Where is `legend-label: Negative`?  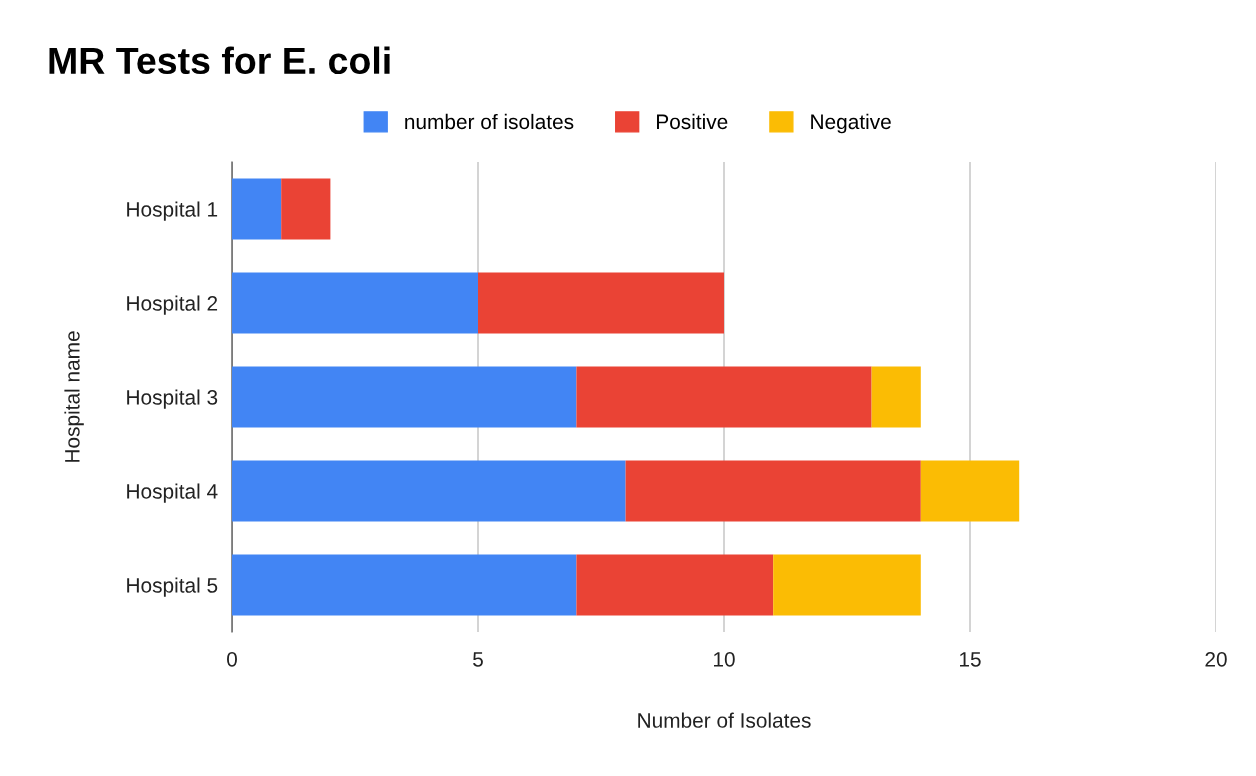 legend-label: Negative is located at coordinates (851, 123).